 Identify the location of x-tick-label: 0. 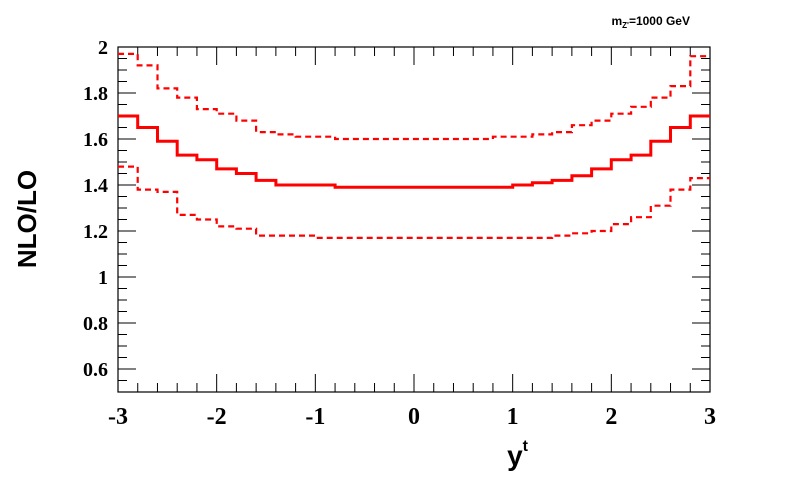
(414, 417).